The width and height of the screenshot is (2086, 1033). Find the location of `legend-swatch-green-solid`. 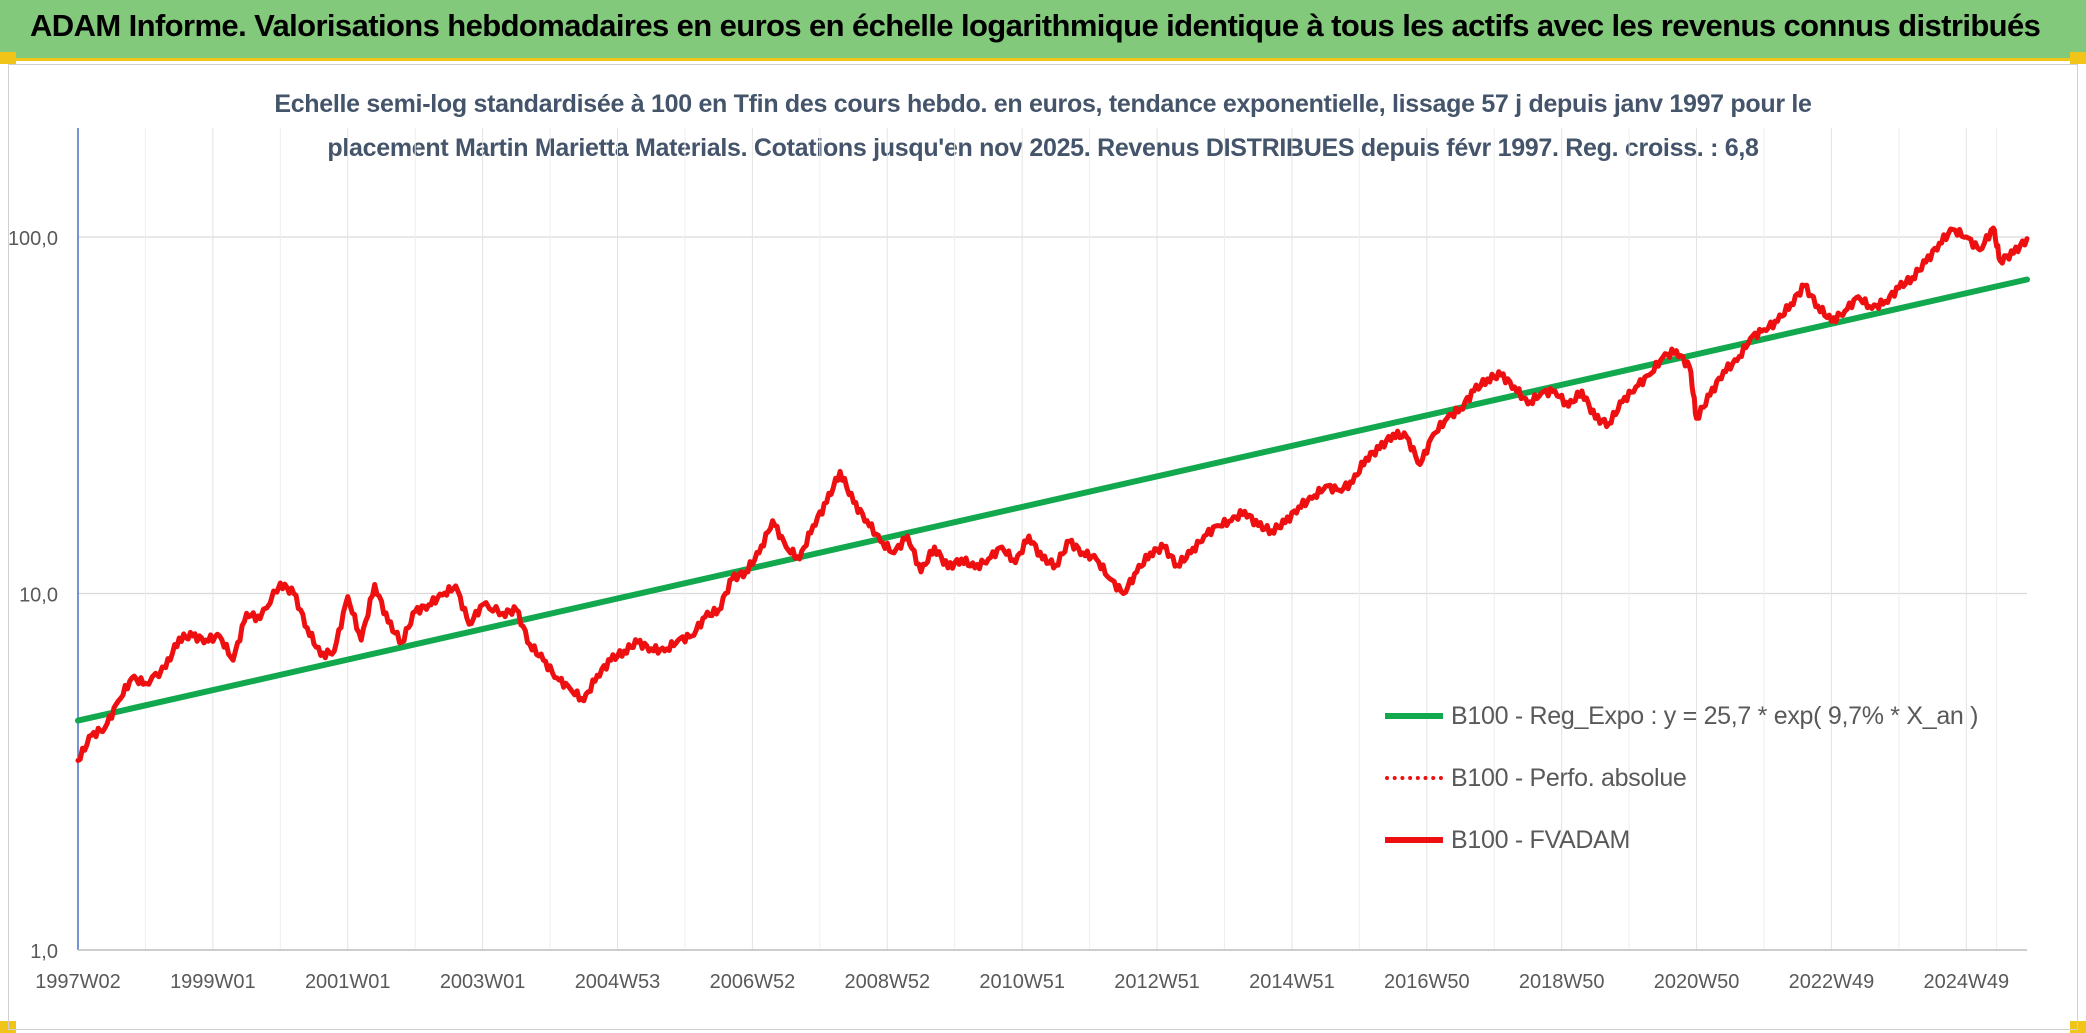

legend-swatch-green-solid is located at coordinates (1414, 716).